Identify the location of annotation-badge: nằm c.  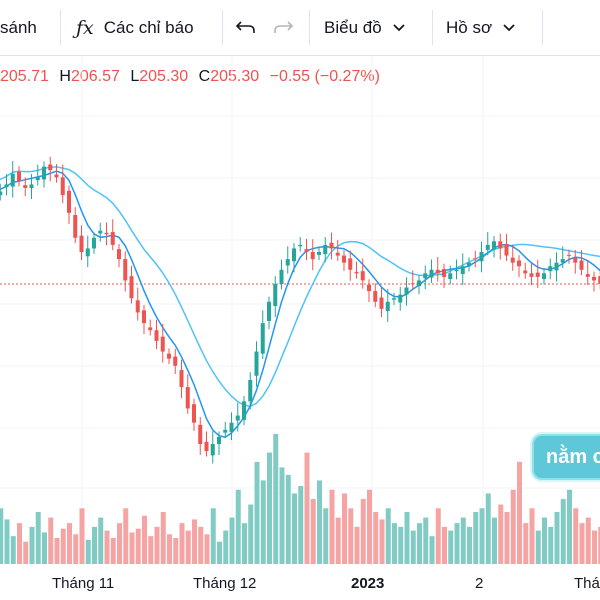
(566, 457).